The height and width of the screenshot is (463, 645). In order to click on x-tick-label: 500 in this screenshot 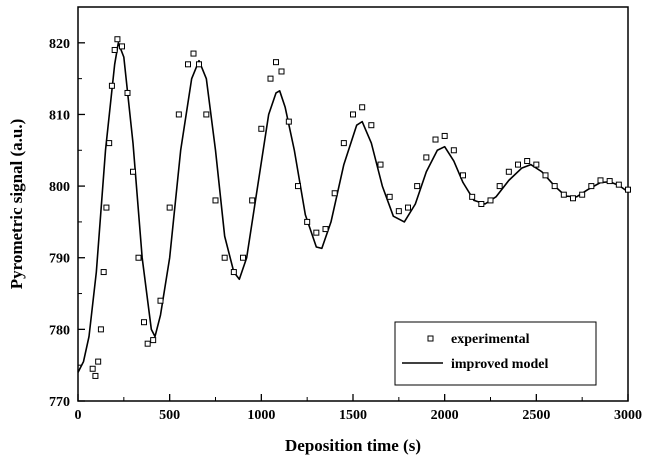, I will do `click(169, 415)`.